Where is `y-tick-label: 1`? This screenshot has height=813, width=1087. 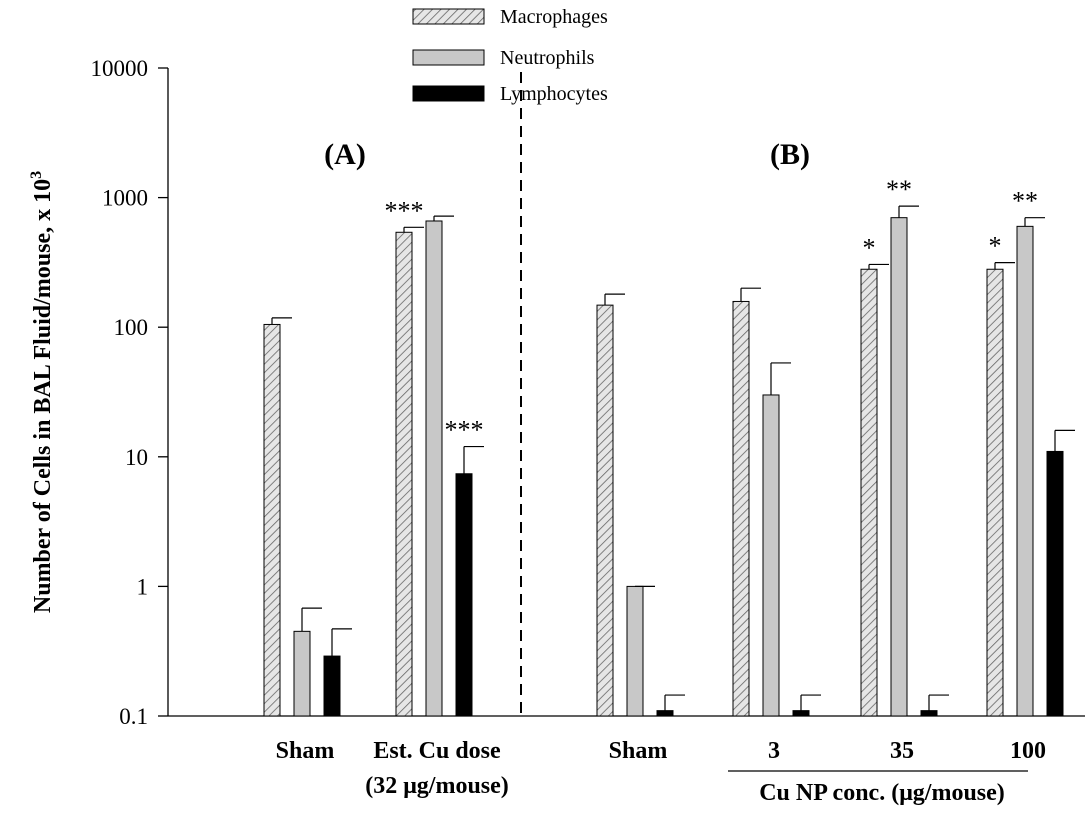
y-tick-label: 1 is located at coordinates (143, 586).